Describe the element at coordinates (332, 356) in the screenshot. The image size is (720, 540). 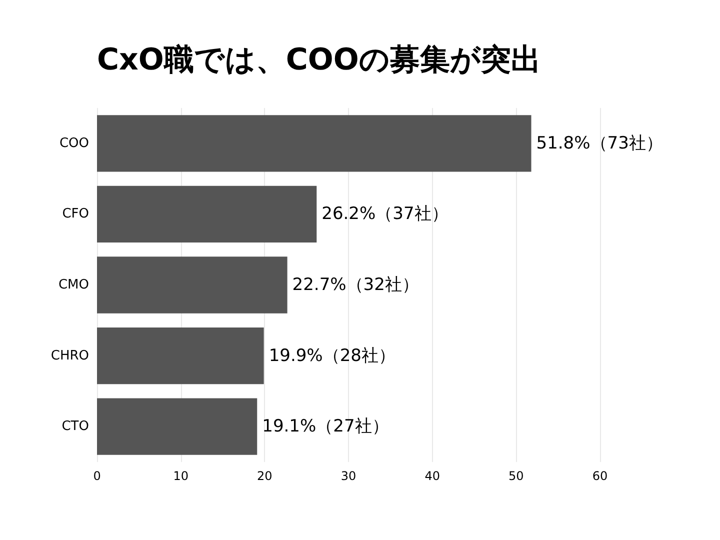
I see `data-label: 19.9%（28社）` at that location.